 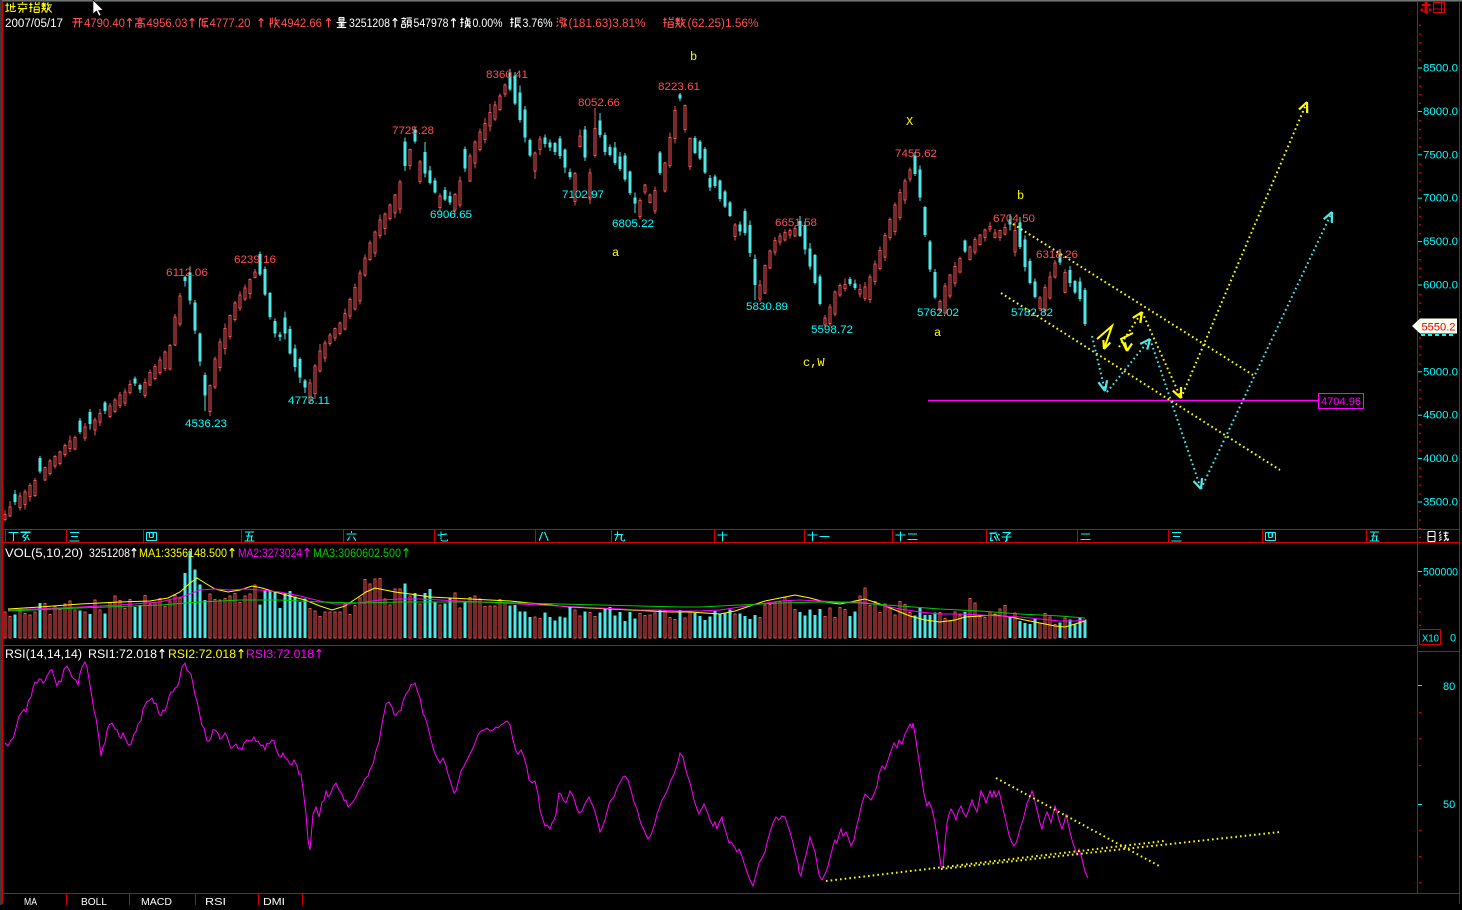 I want to click on svg-text: (62.25)1.56%, so click(x=723, y=24).